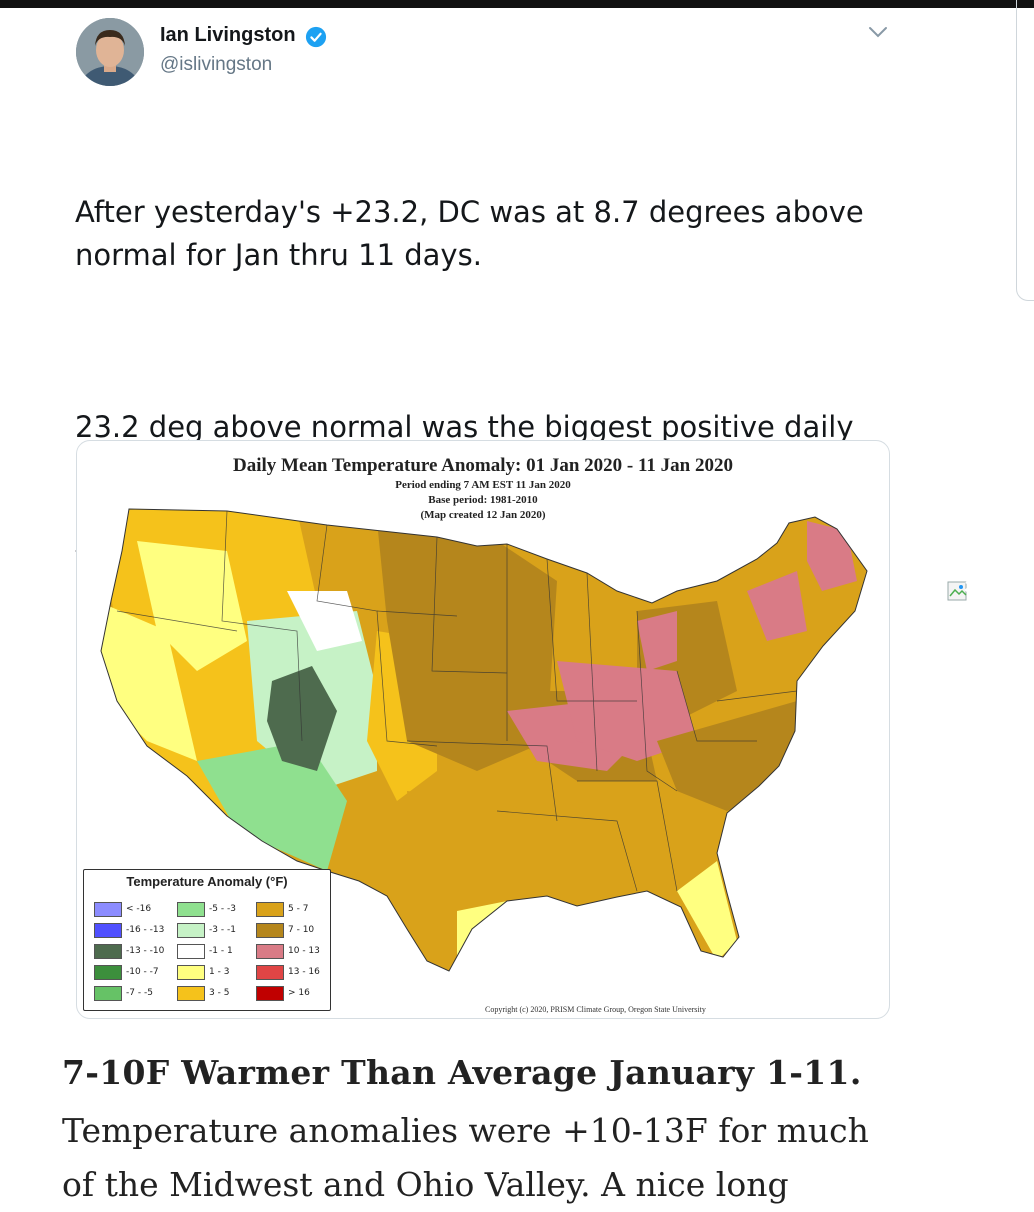 The height and width of the screenshot is (1212, 1034). Describe the element at coordinates (462, 1072) in the screenshot. I see `article-headline: 7-10F Warmer Than Average January 1-11.` at that location.